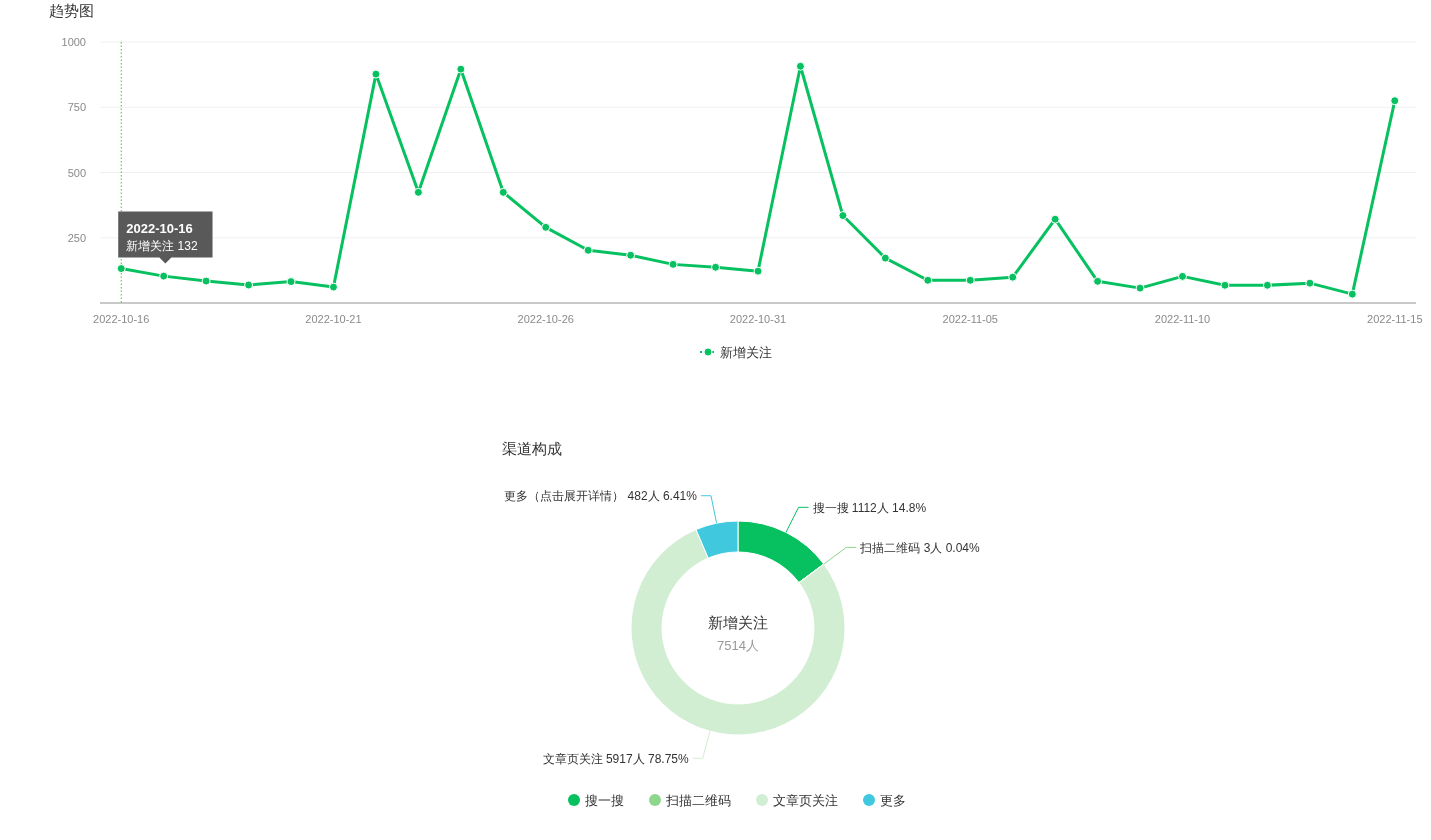  What do you see at coordinates (601, 496) in the screenshot?
I see `data-label: 更多（点击展开详情） 482人 6.41%` at bounding box center [601, 496].